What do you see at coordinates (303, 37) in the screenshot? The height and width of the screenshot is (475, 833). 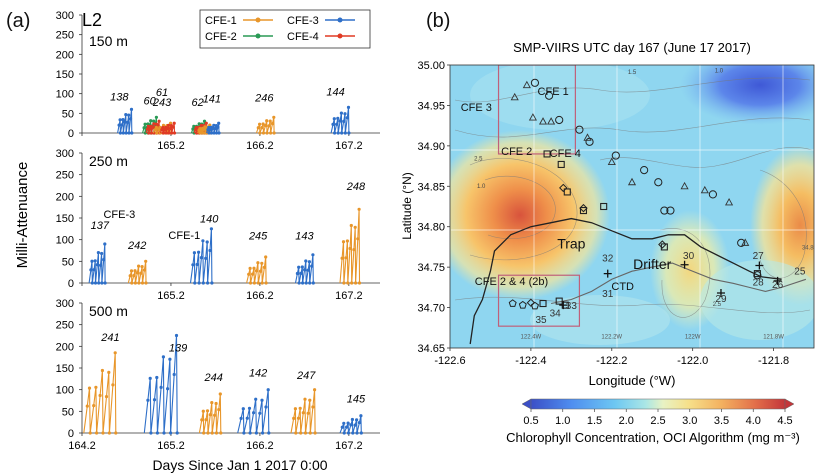 I see `legend-label: CFE-4` at bounding box center [303, 37].